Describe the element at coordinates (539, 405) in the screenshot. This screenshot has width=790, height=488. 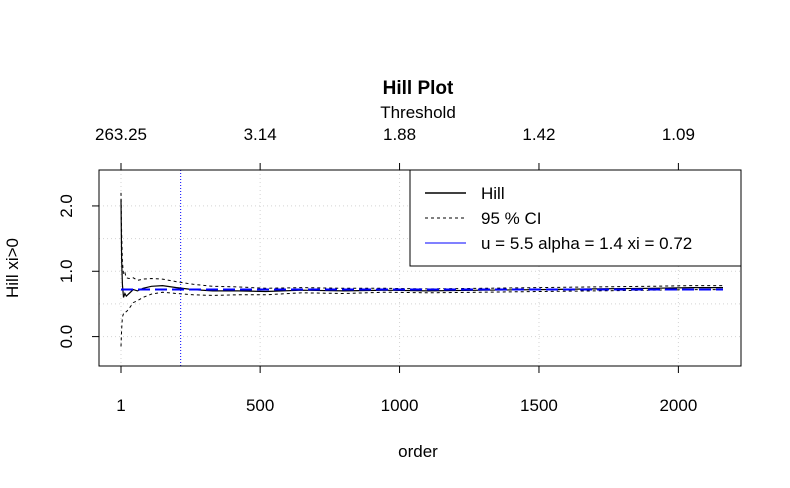
I see `x-tick-label-3: 1500` at that location.